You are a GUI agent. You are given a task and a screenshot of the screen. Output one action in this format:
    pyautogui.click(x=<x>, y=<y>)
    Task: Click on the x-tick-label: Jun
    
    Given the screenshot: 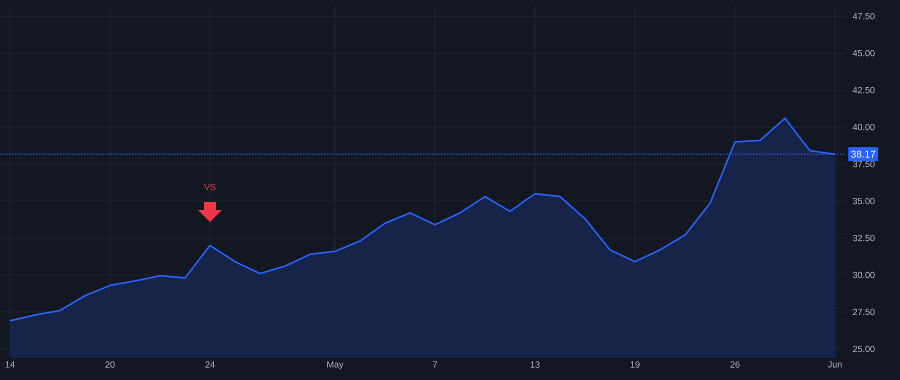 What is the action you would take?
    pyautogui.click(x=835, y=364)
    